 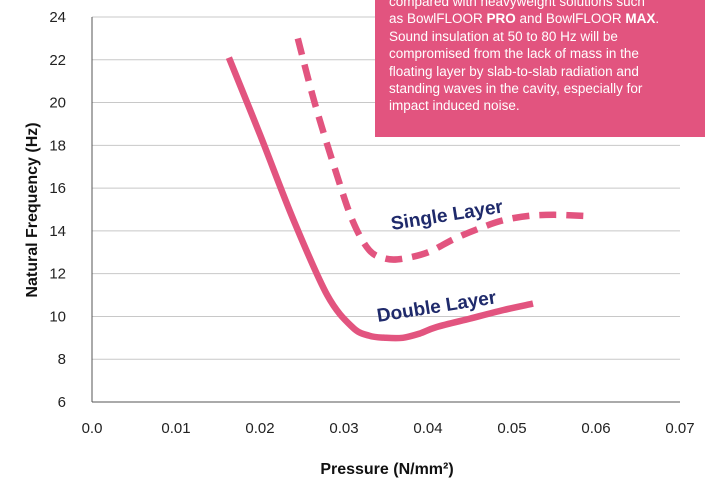 I want to click on y-tick-label-22: 22, so click(x=57, y=60).